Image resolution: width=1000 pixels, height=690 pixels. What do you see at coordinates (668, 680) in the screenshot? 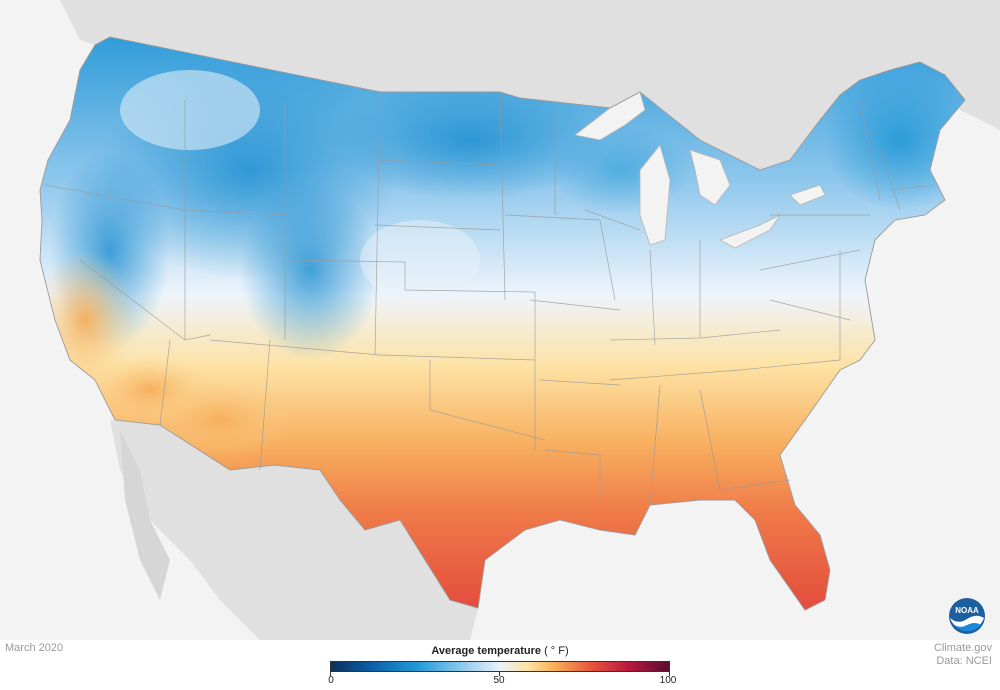
I see `legend-label-max: 100` at bounding box center [668, 680].